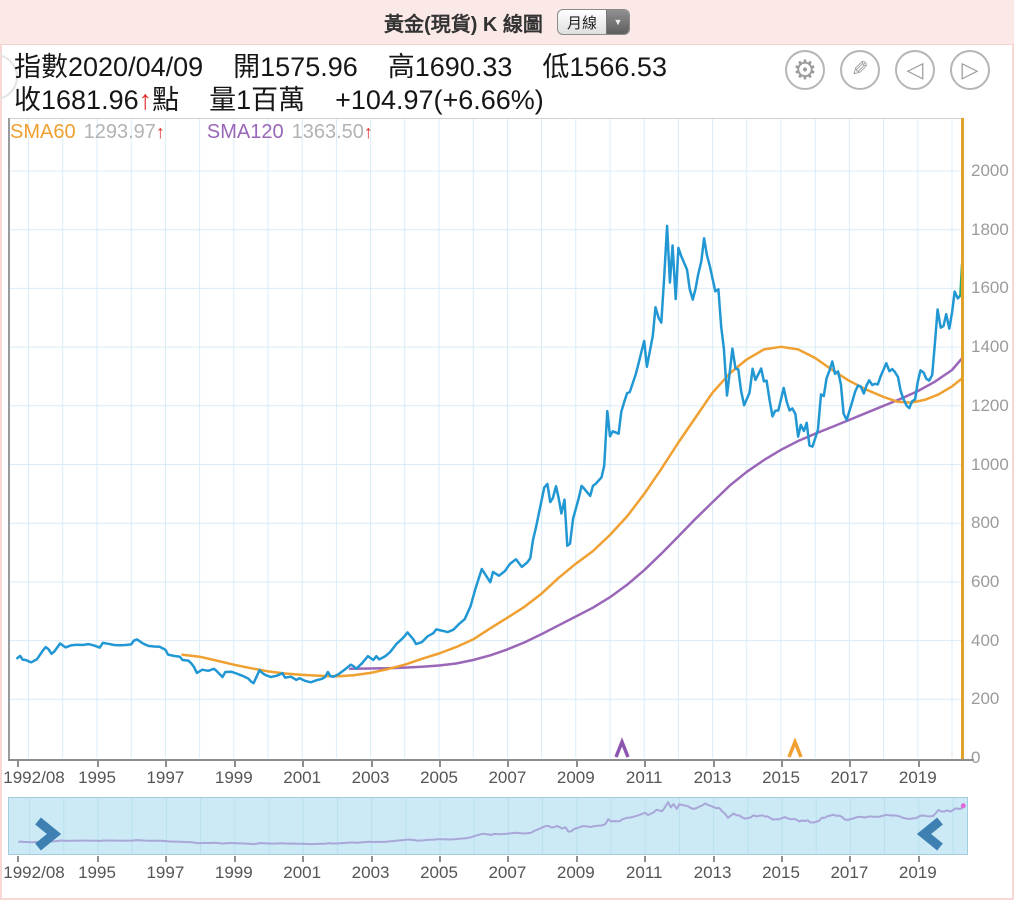 This screenshot has height=900, width=1014. Describe the element at coordinates (145, 100) in the screenshot. I see `up-arrow-icon: ↑` at that location.